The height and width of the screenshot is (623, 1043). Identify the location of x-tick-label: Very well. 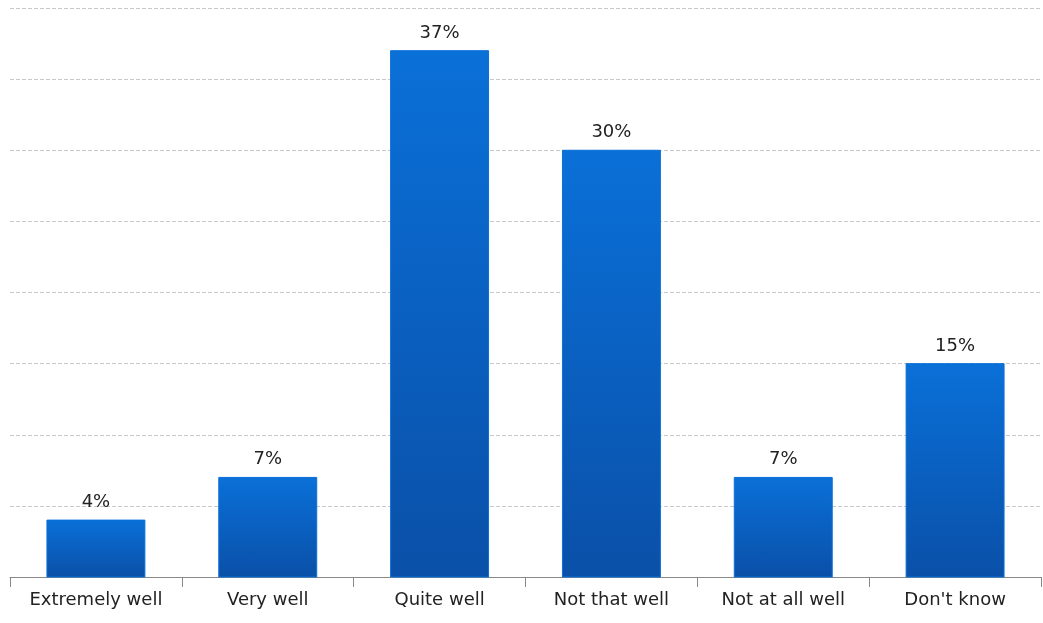
(267, 598).